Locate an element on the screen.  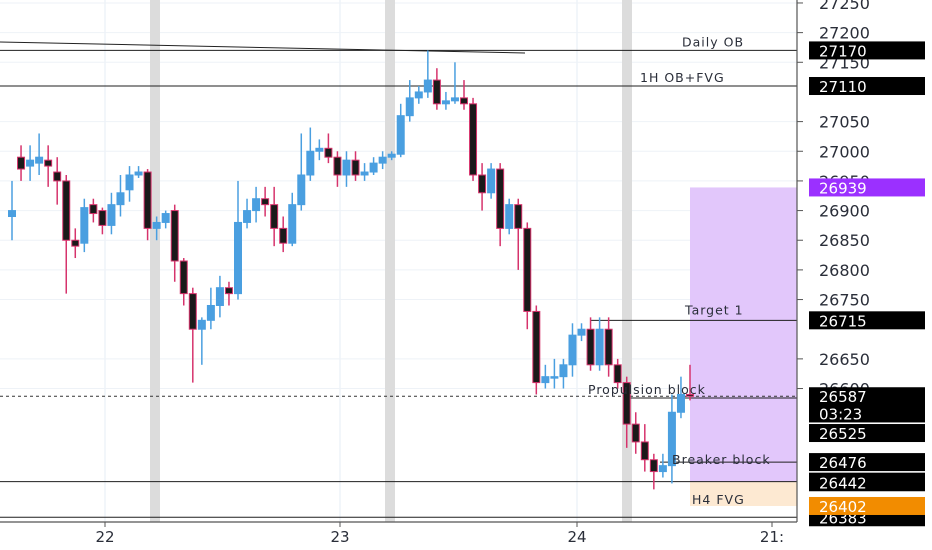
price-tag: 26715 is located at coordinates (867, 320).